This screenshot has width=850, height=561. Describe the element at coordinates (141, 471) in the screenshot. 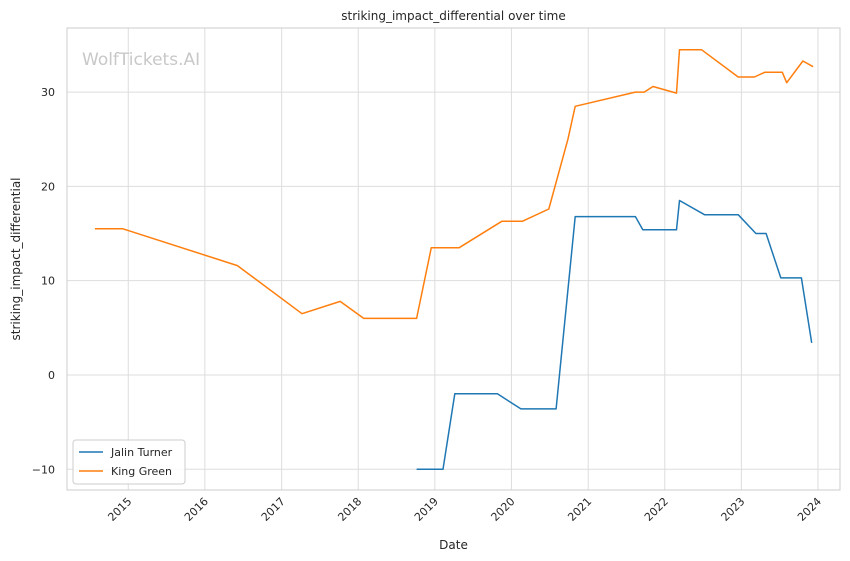

I see `legend-label: King Green` at that location.